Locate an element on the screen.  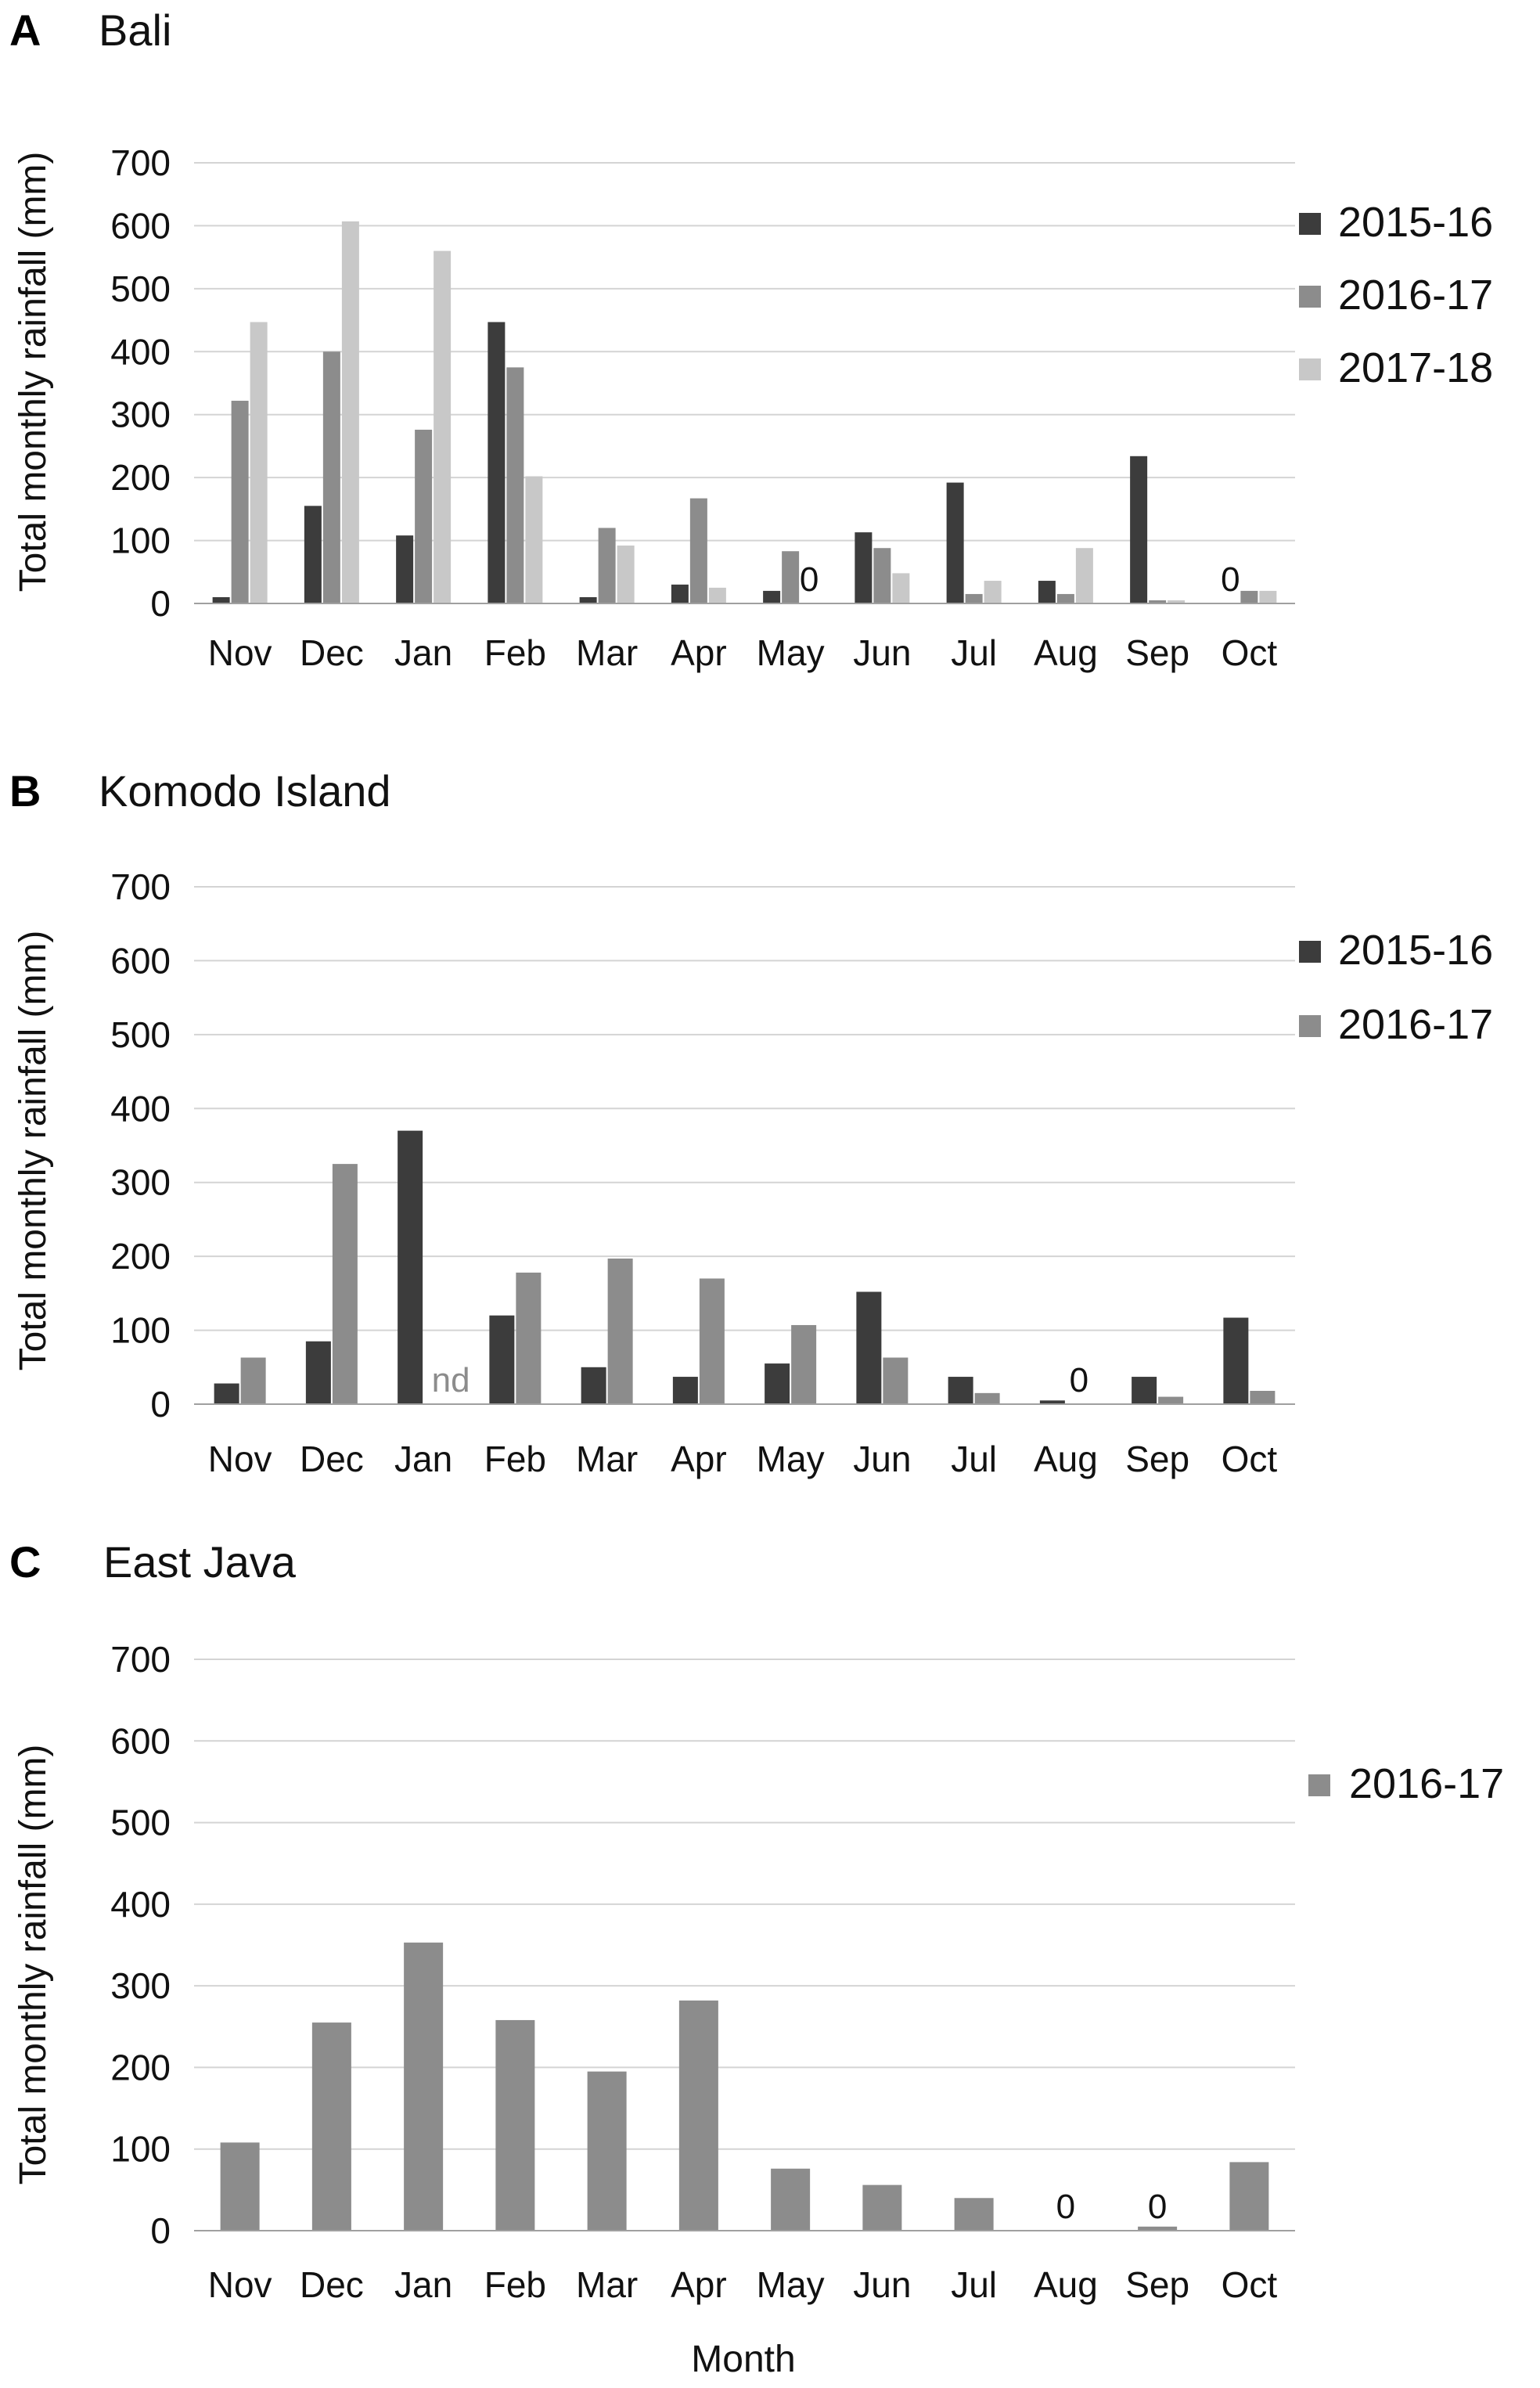
x-tick-labels-b: Nov Dec Jan Feb Mar Apr May Jun Jul Aug Sep Oct is located at coordinates (743, 1459).